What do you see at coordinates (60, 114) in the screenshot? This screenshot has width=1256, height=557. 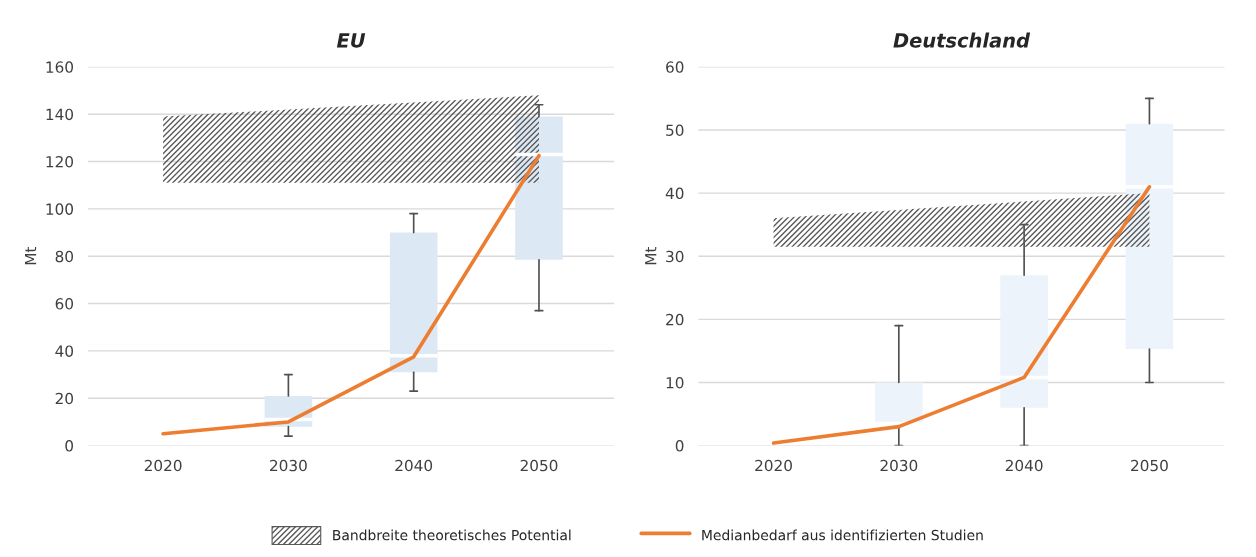 I see `y-tick-label: 140` at bounding box center [60, 114].